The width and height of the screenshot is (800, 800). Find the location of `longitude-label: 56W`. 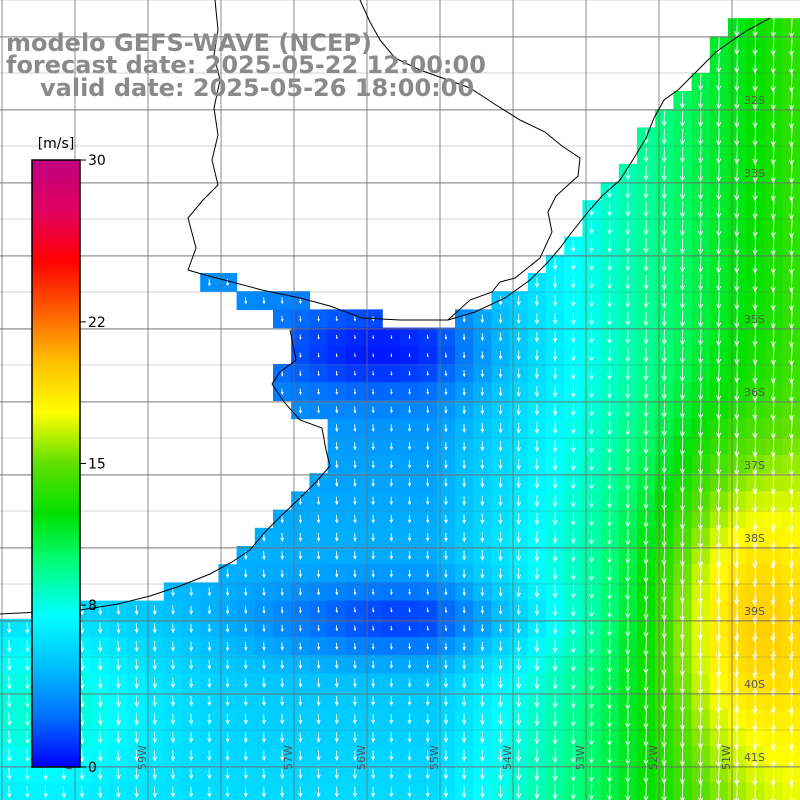

longitude-label: 56W is located at coordinates (361, 757).